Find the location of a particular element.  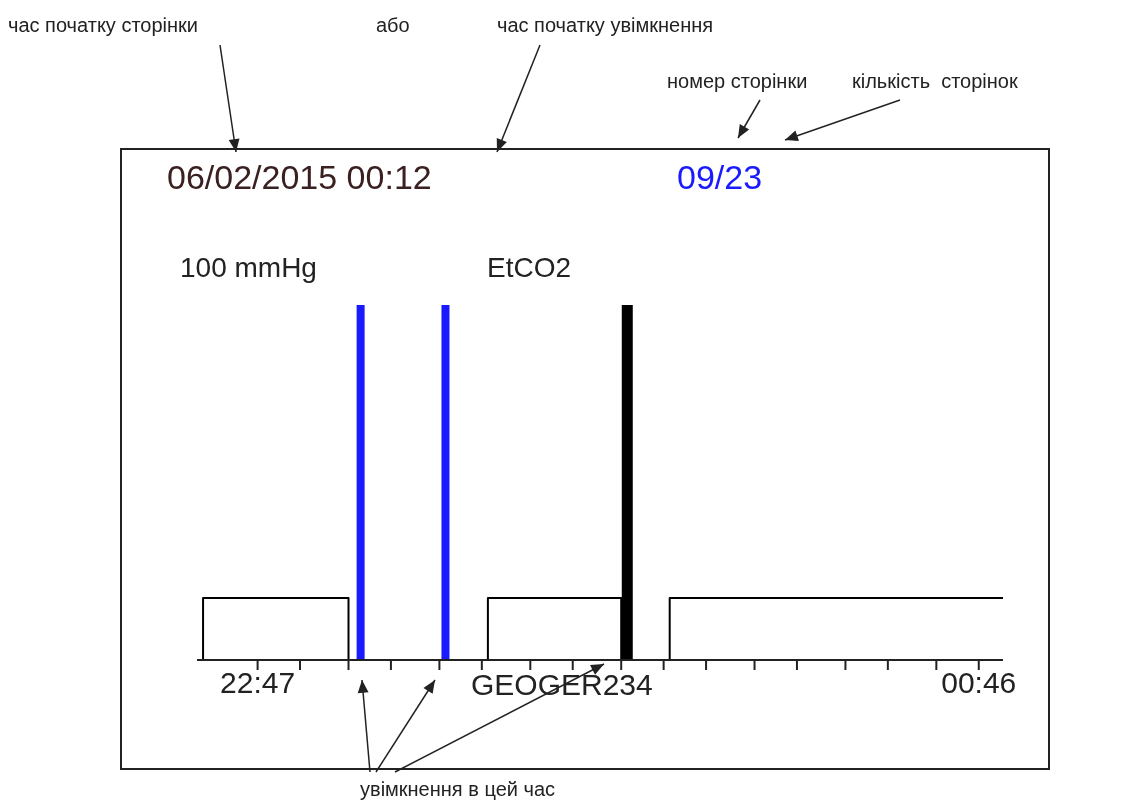

text: EtCO2 is located at coordinates (529, 268).